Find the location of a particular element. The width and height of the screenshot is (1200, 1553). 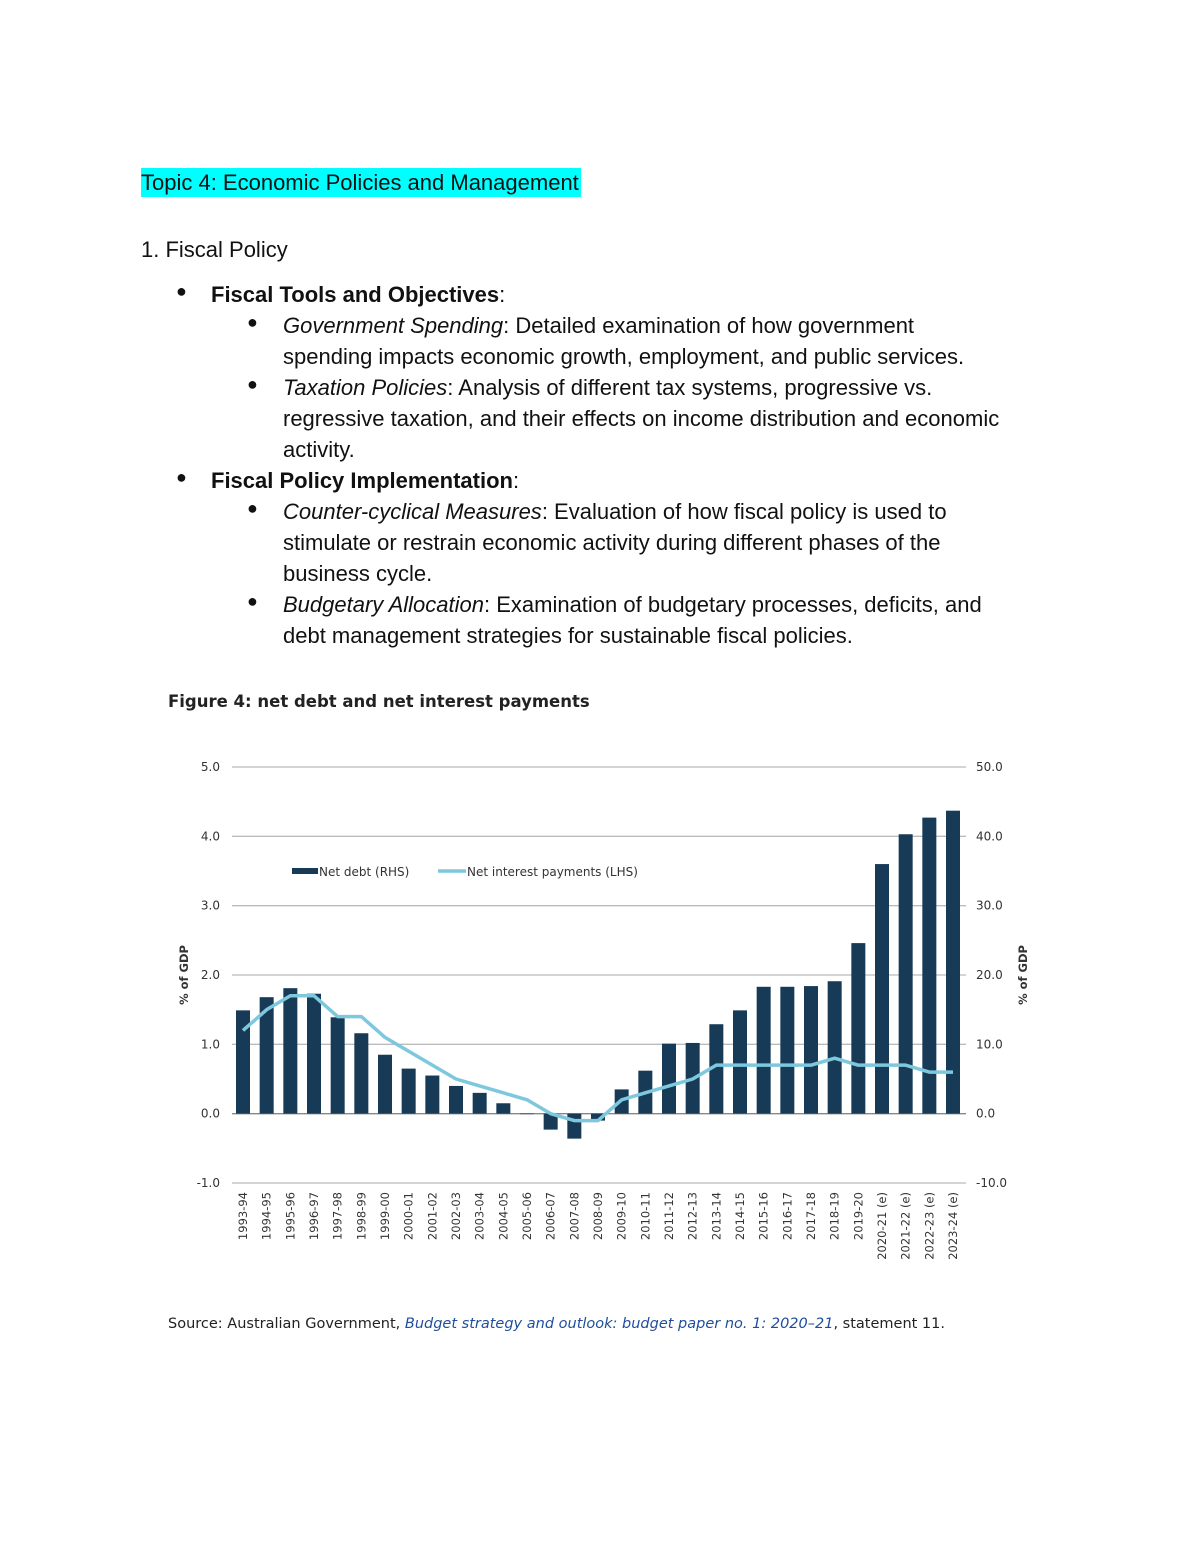

x-tick-label: 2019-20 is located at coordinates (858, 1216).